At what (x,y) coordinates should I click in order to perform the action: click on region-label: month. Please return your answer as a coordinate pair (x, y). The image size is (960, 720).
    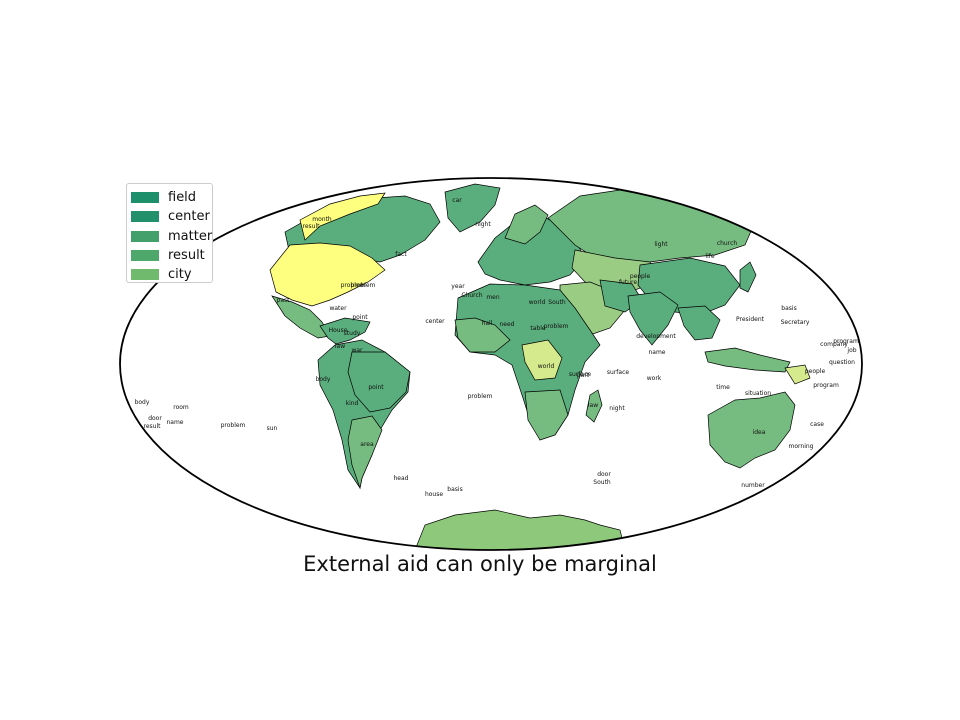
    Looking at the image, I should click on (322, 219).